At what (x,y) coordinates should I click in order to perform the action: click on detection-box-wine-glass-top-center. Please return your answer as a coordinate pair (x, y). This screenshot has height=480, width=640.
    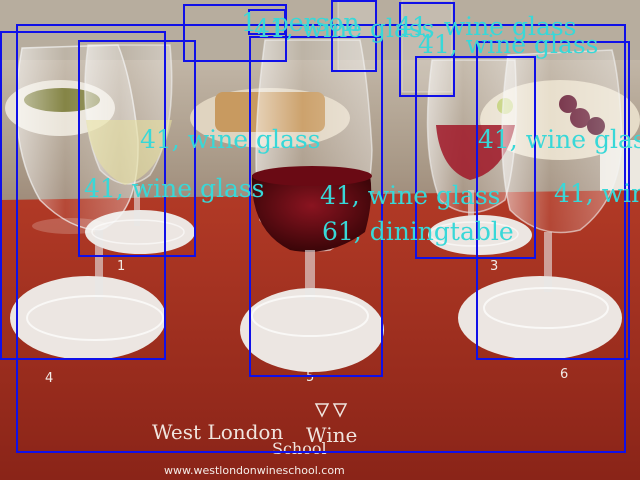
    Looking at the image, I should click on (267, 22).